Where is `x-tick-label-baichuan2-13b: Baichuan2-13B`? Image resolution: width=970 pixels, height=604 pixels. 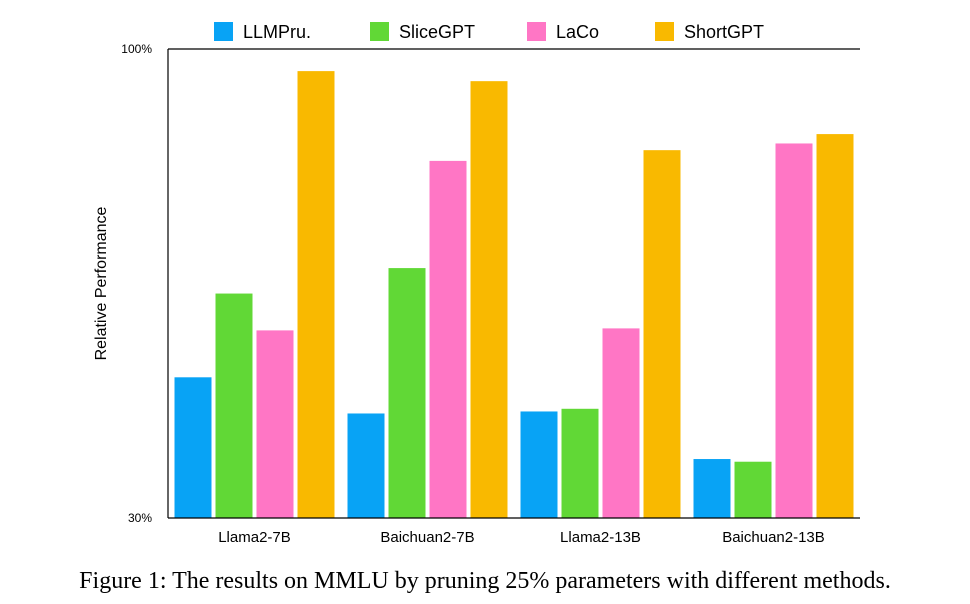 x-tick-label-baichuan2-13b: Baichuan2-13B is located at coordinates (773, 537).